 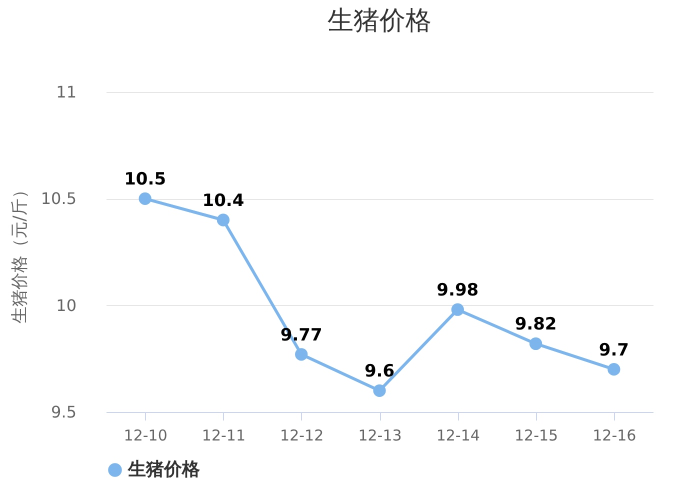 I want to click on y-axis-title: 生猪价格（元/斤）, so click(x=20, y=253).